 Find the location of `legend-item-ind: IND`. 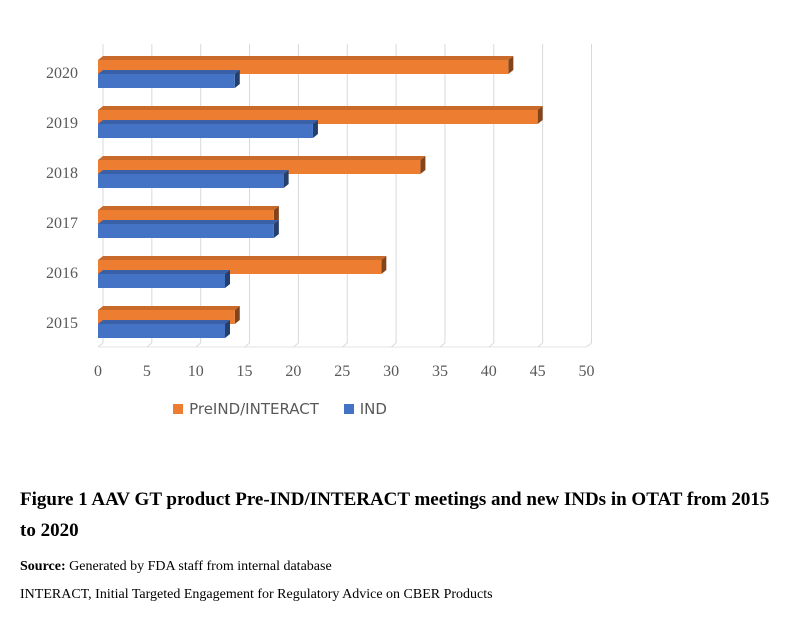

legend-item-ind: IND is located at coordinates (365, 409).